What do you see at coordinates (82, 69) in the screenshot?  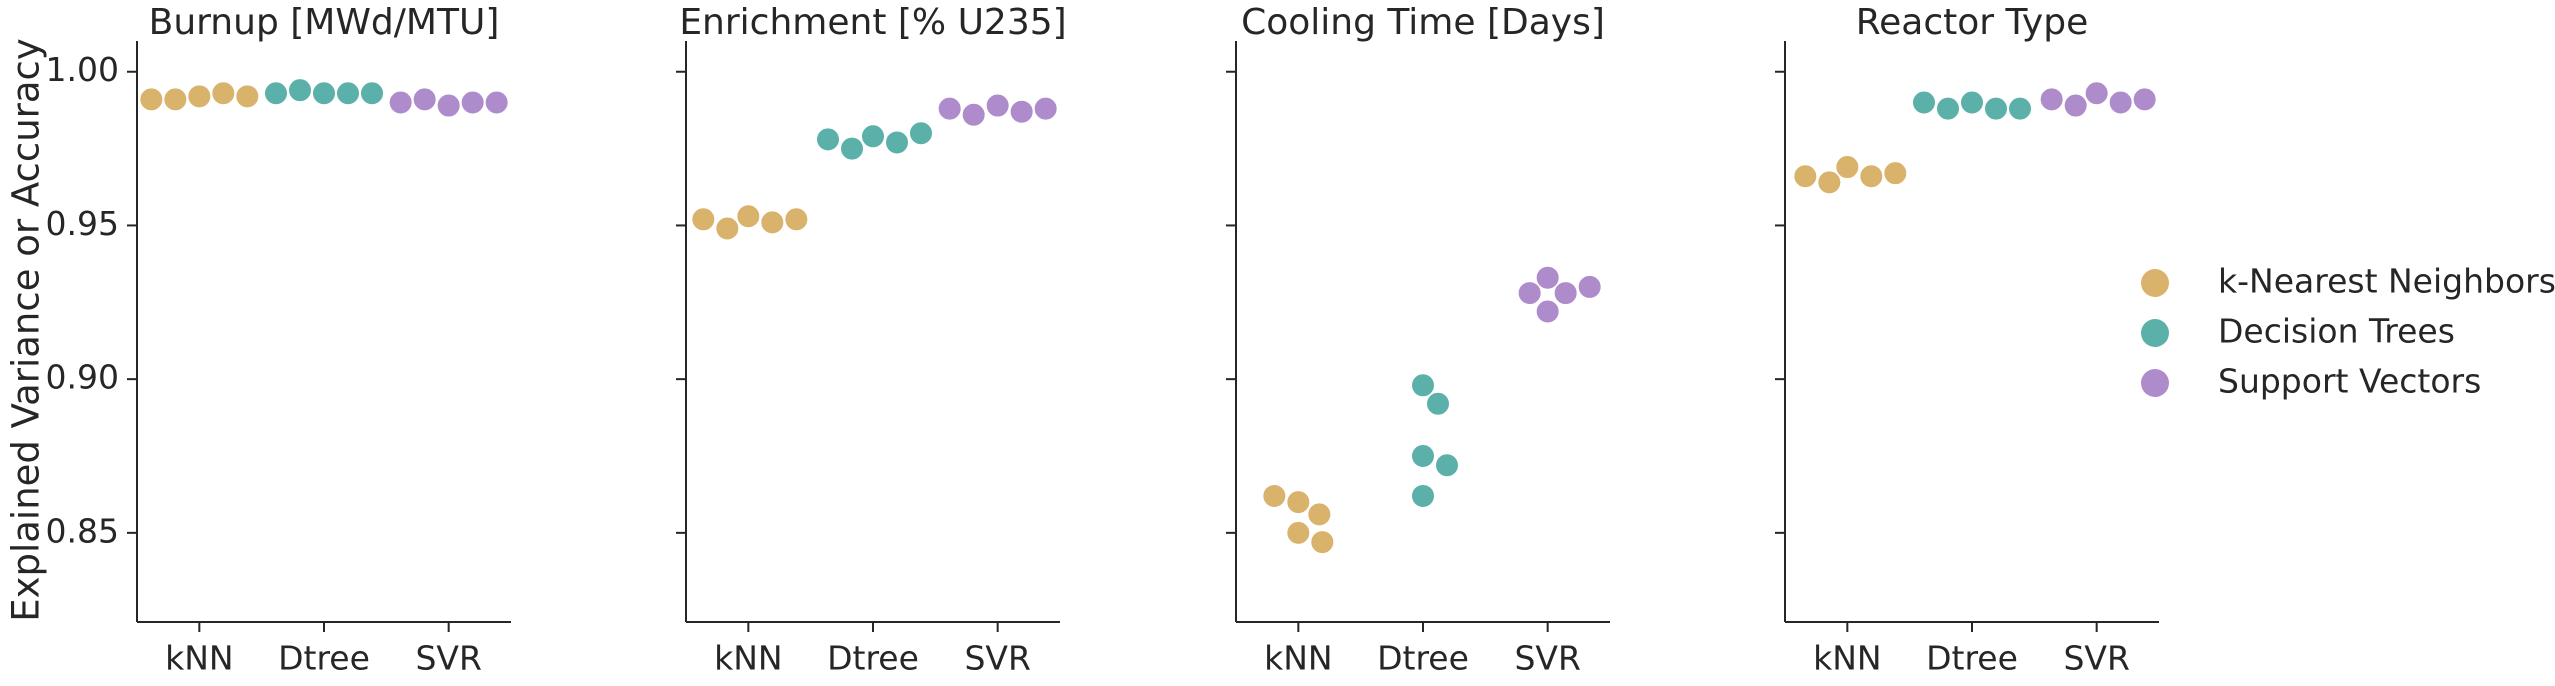 I see `y-tick-label: 1.00` at bounding box center [82, 69].